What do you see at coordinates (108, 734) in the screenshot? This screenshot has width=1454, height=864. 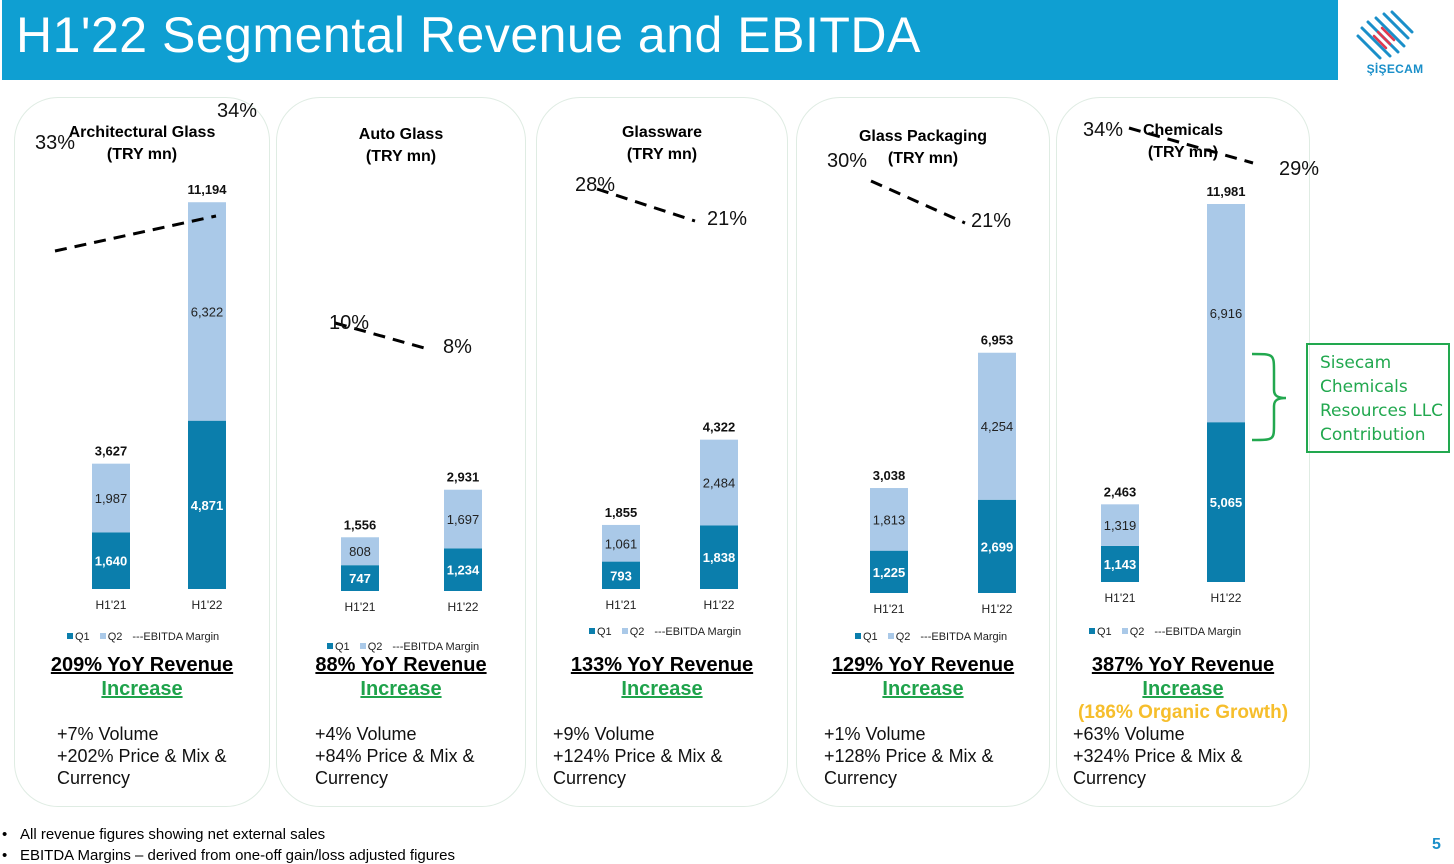 I see `driver-line: +7% Volume` at bounding box center [108, 734].